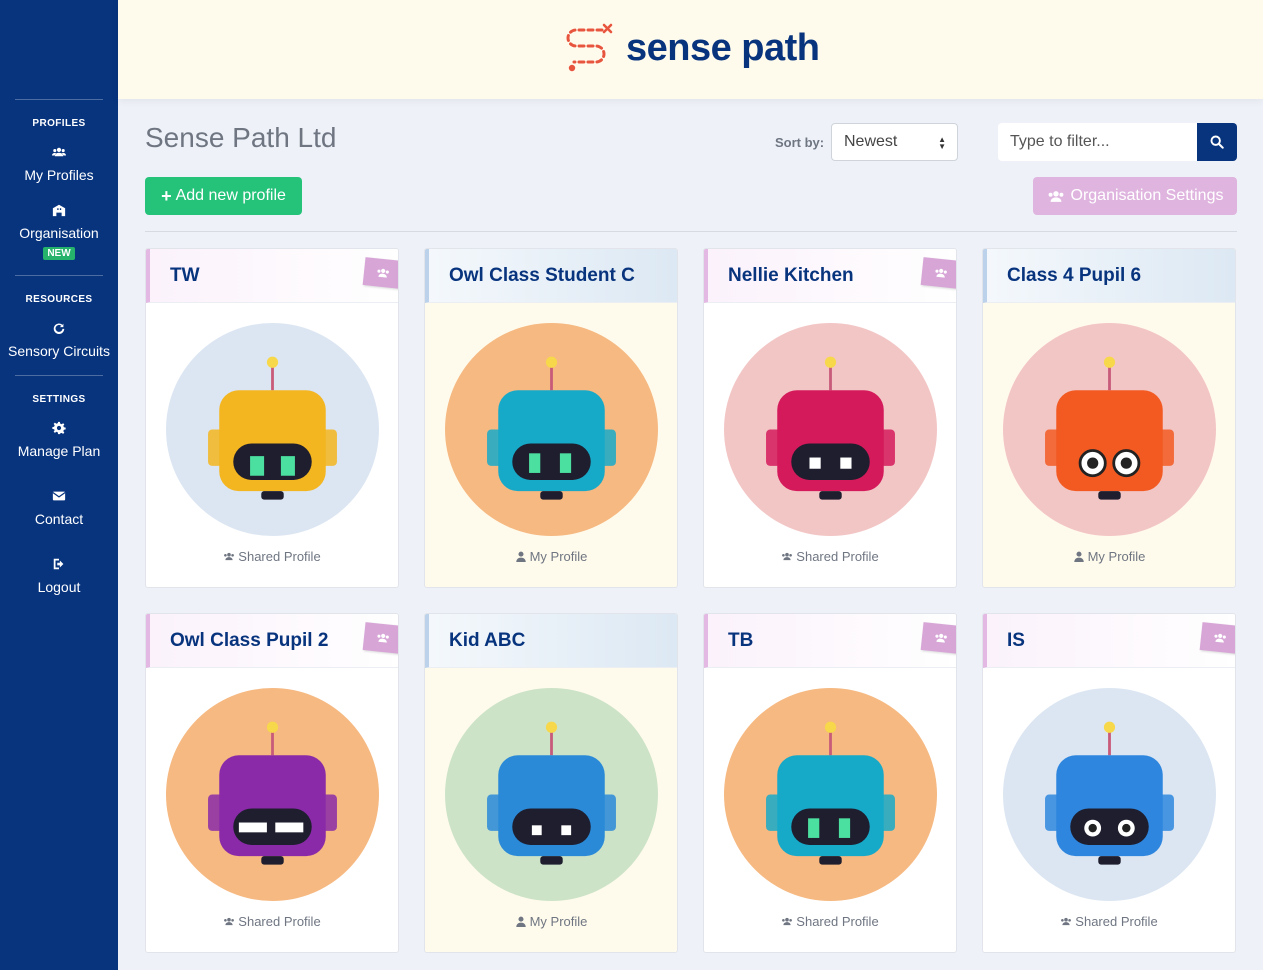 This screenshot has width=1263, height=970. What do you see at coordinates (241, 137) in the screenshot?
I see `page-title: Sense Path Ltd` at bounding box center [241, 137].